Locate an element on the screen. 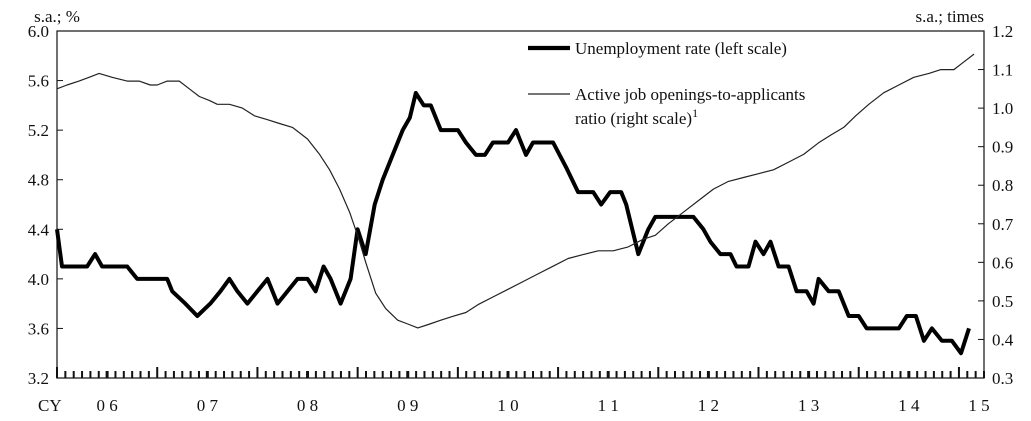 This screenshot has height=421, width=1031. x-year-label: 1 2 is located at coordinates (708, 405).